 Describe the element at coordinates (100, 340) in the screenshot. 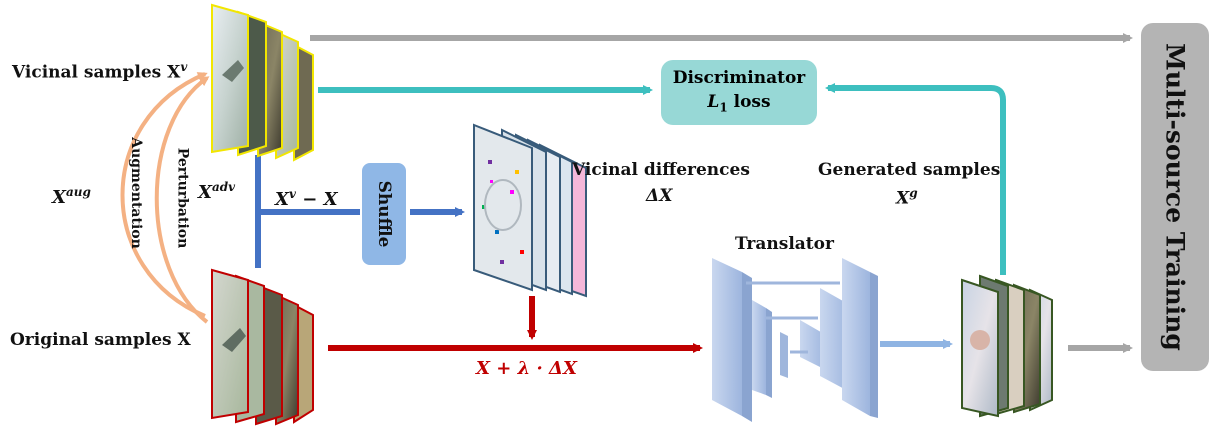

I see `original-samples-label: Original samples X` at that location.